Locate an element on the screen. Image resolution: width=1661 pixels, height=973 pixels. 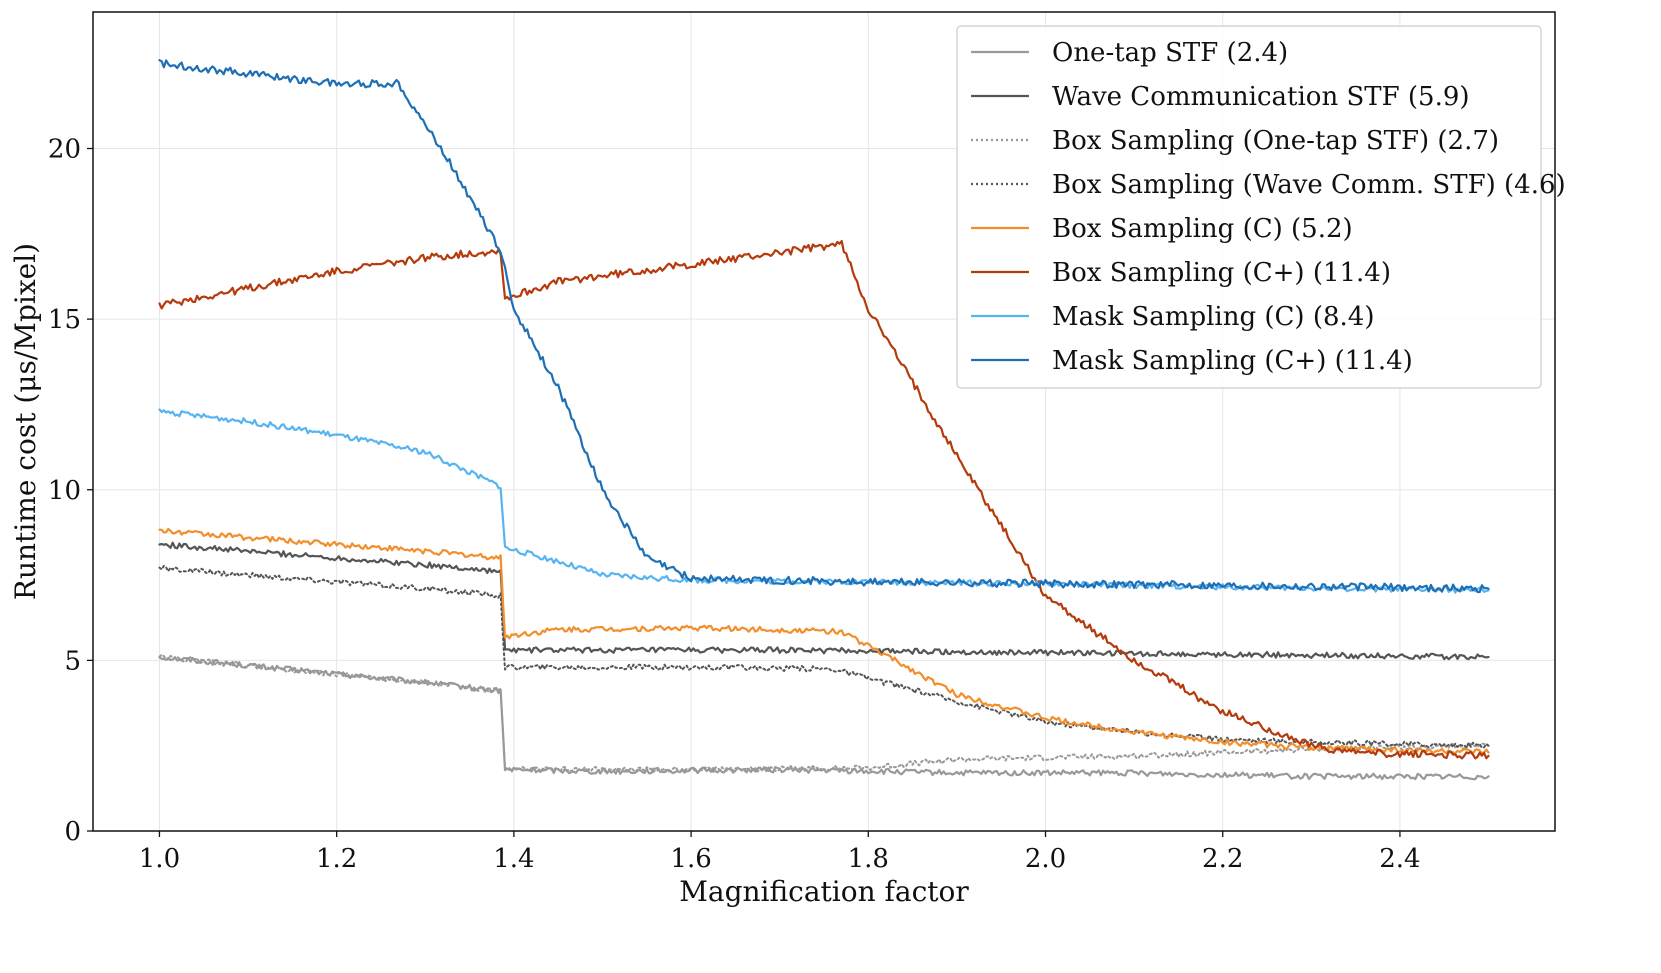
legend-box is located at coordinates (1249, 207).